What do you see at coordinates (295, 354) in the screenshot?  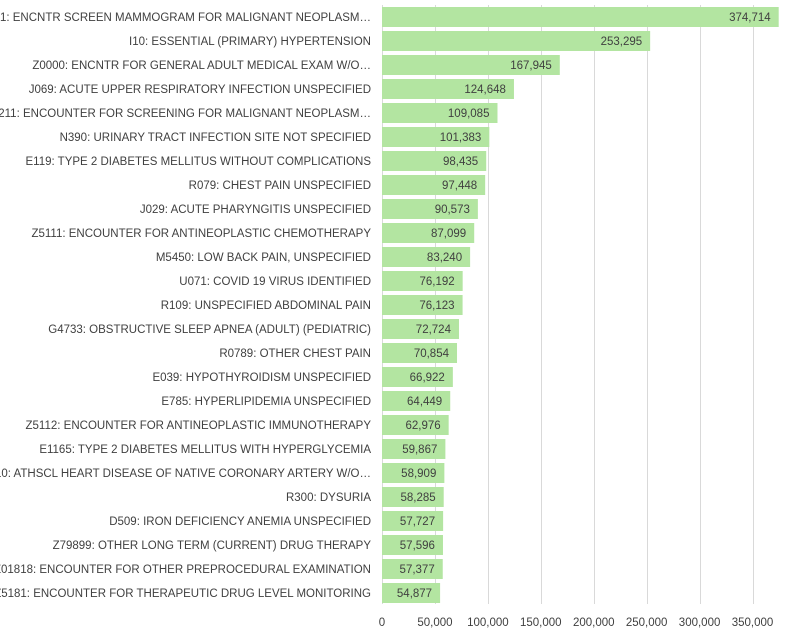 I see `category-label: R0789: OTHER CHEST PAIN` at bounding box center [295, 354].